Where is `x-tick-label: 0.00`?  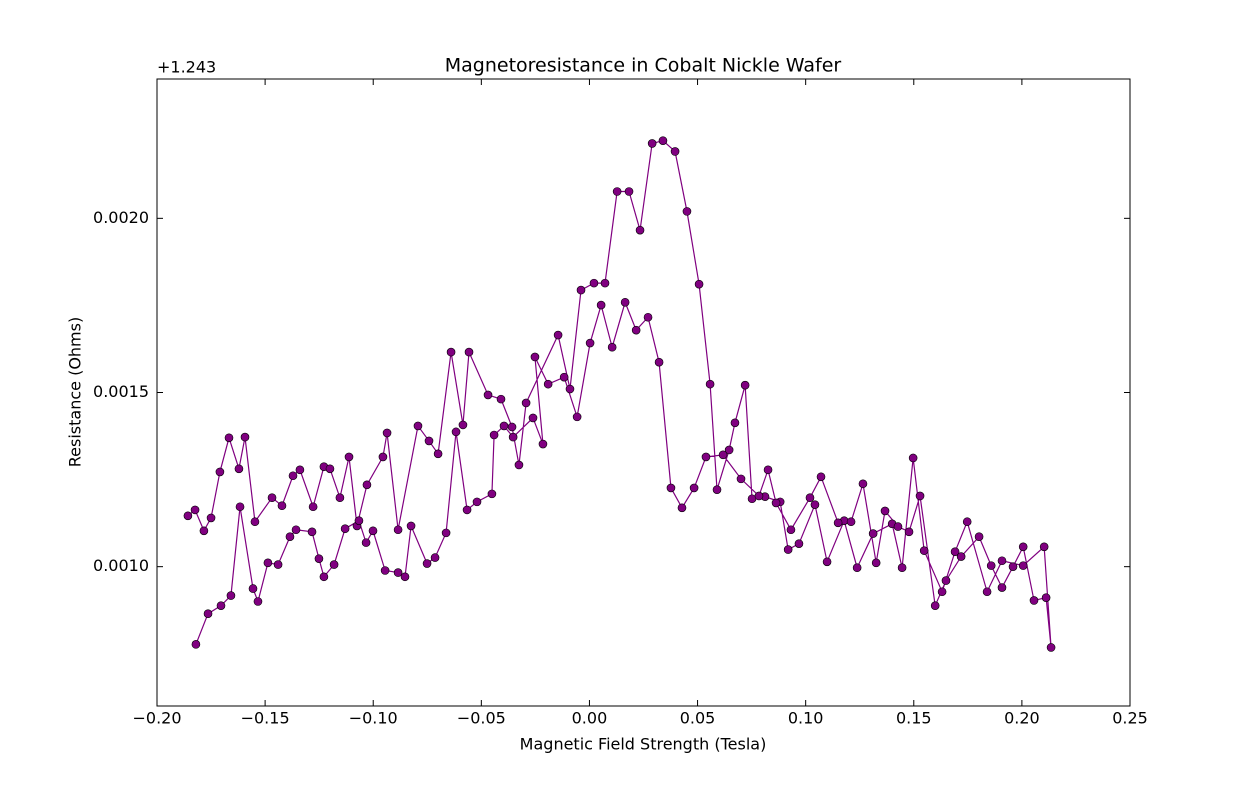
x-tick-label: 0.00 is located at coordinates (590, 718).